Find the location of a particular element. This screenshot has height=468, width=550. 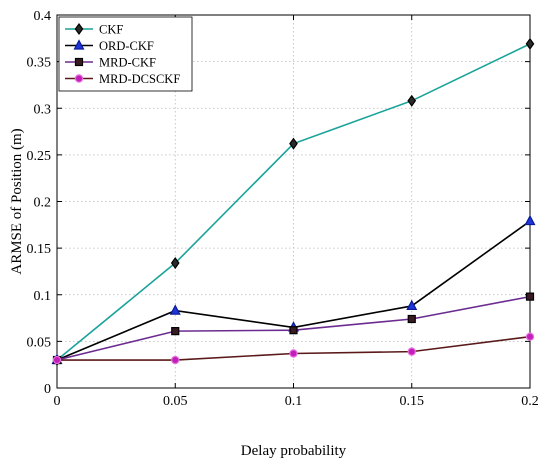

x-axis-label: Delay probability is located at coordinates (294, 451).